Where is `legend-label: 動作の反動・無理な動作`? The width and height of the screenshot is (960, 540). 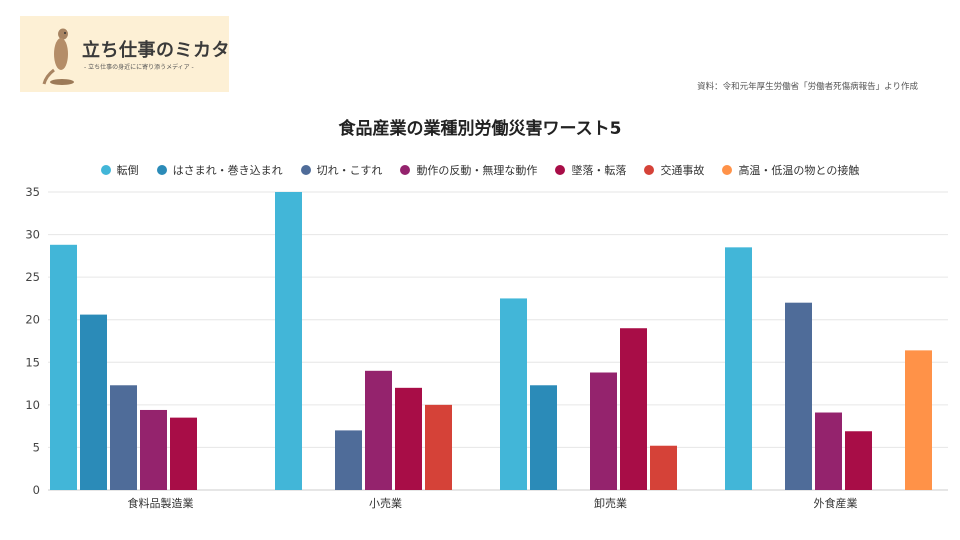 legend-label: 動作の反動・無理な動作 is located at coordinates (477, 170).